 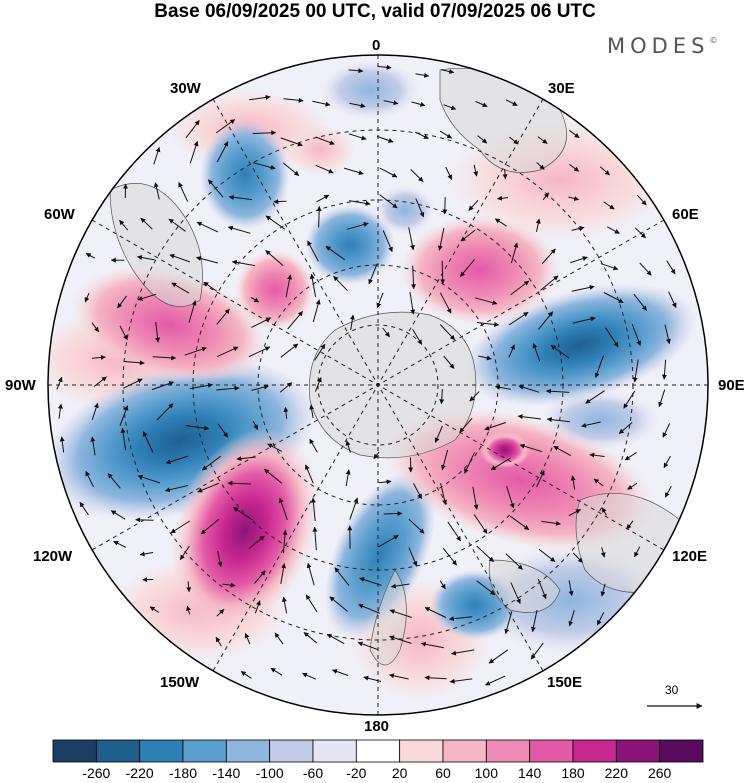 I want to click on label-120e: 120E, so click(x=690, y=556).